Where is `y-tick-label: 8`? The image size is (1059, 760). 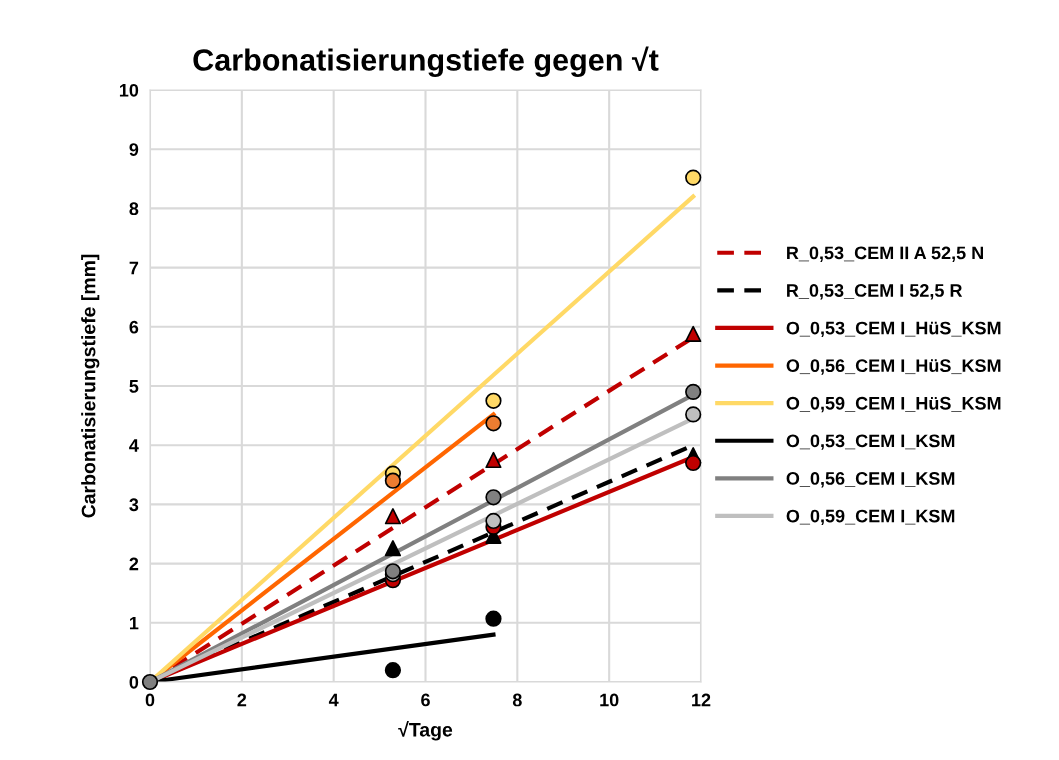 y-tick-label: 8 is located at coordinates (134, 209).